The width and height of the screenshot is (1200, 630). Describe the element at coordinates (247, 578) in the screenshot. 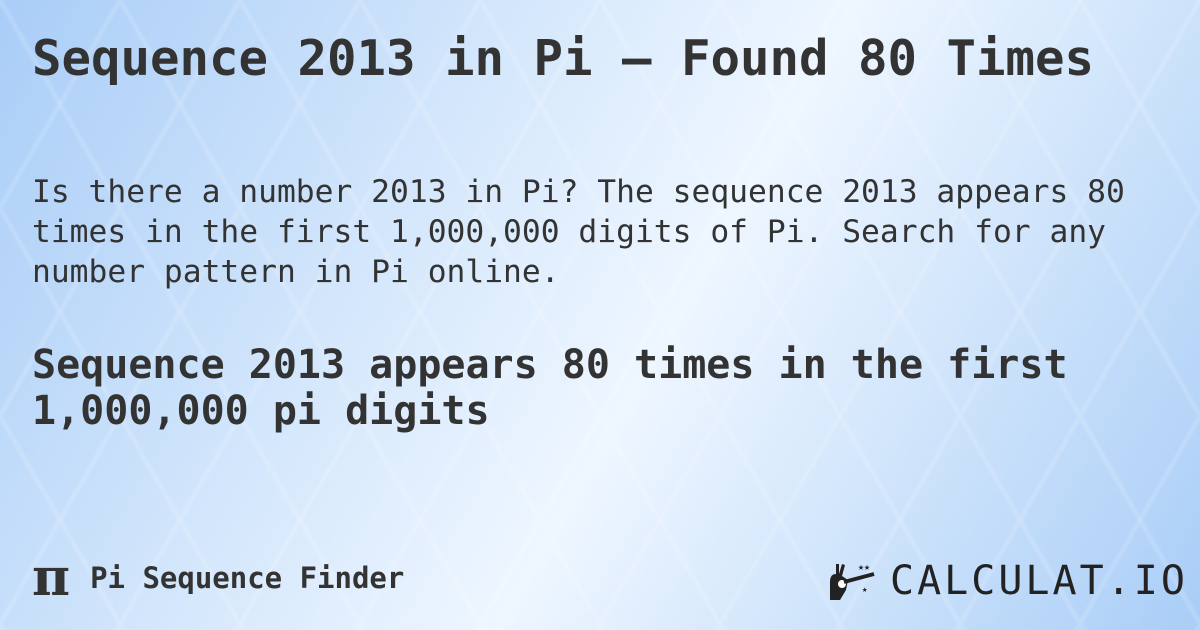

I see `app-name: Pi Sequence Finder` at that location.